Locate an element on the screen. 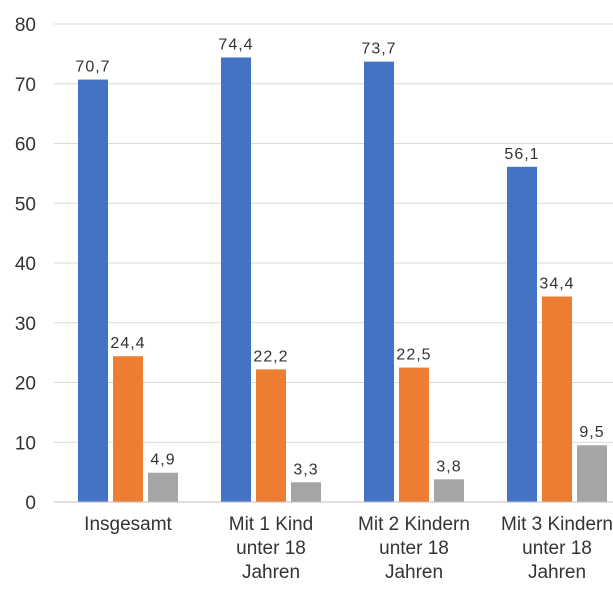  y-tick-label: 10 is located at coordinates (25, 443).